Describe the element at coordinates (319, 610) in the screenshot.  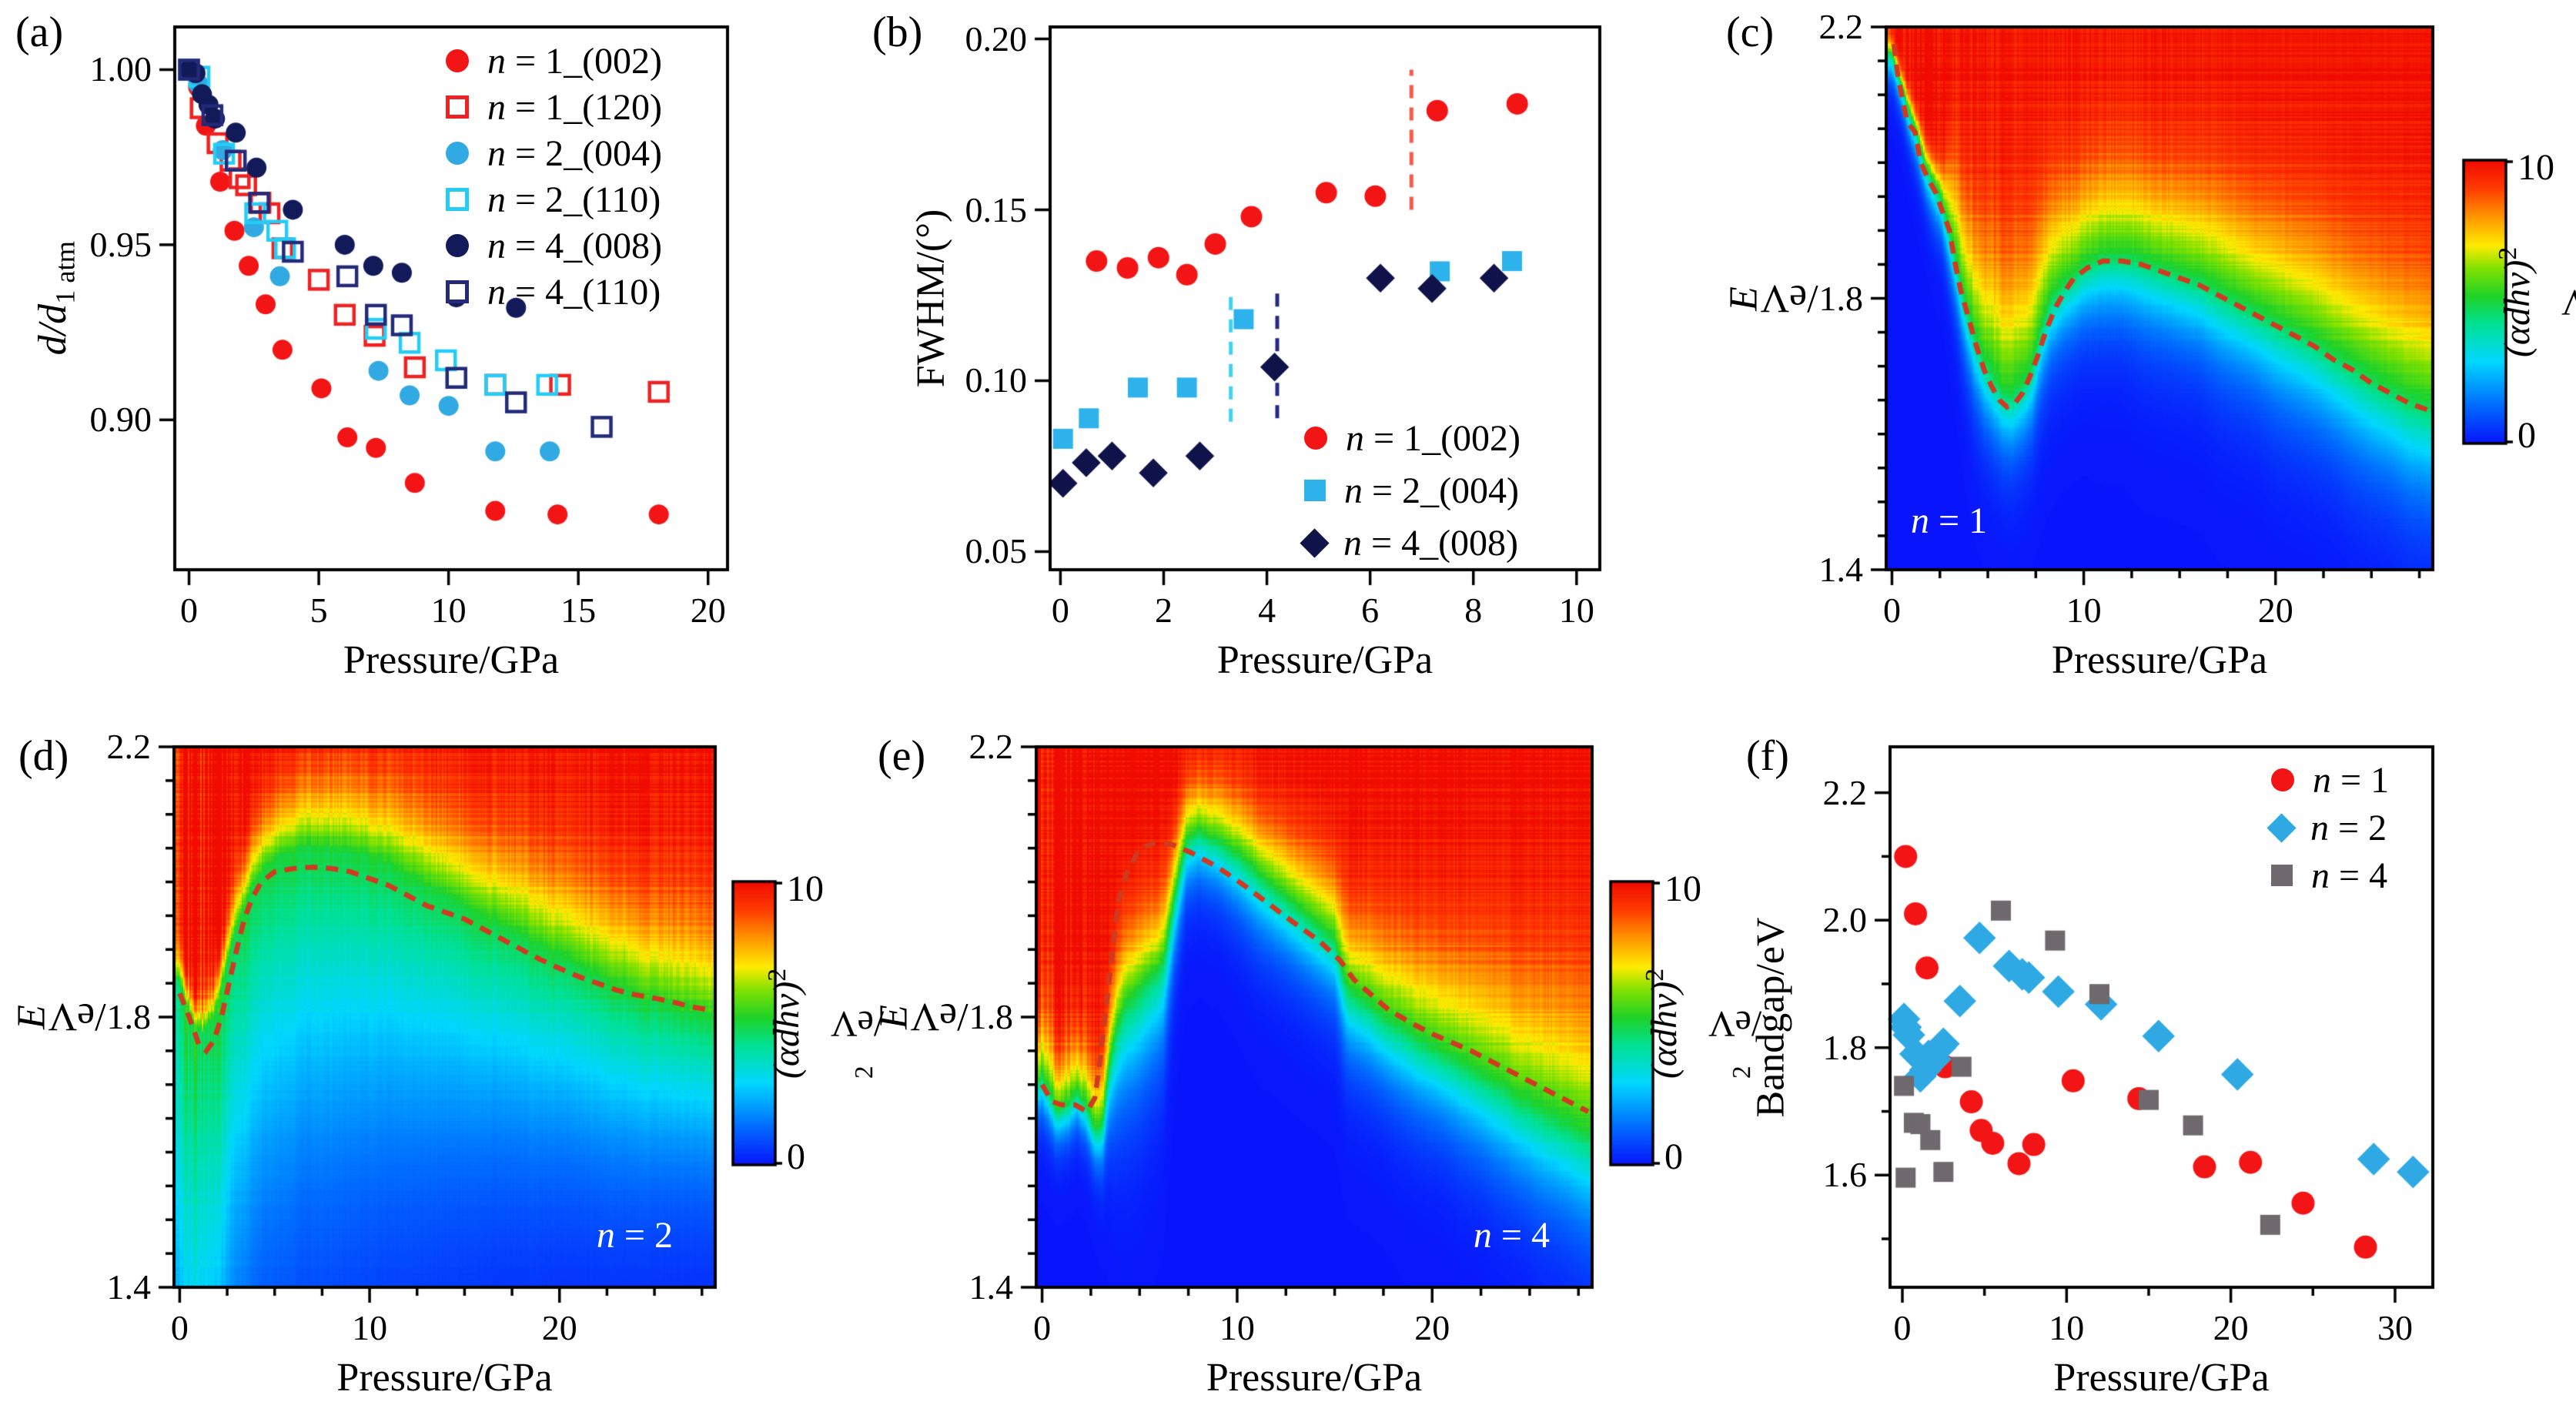
I see `x-tick-label: 5` at that location.